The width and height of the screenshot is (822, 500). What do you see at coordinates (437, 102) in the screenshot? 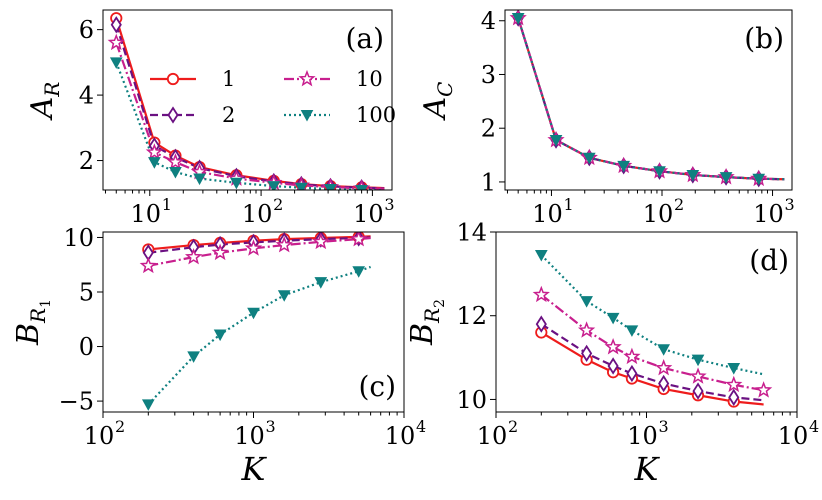
I see `y-axis-label: AC` at bounding box center [437, 102].